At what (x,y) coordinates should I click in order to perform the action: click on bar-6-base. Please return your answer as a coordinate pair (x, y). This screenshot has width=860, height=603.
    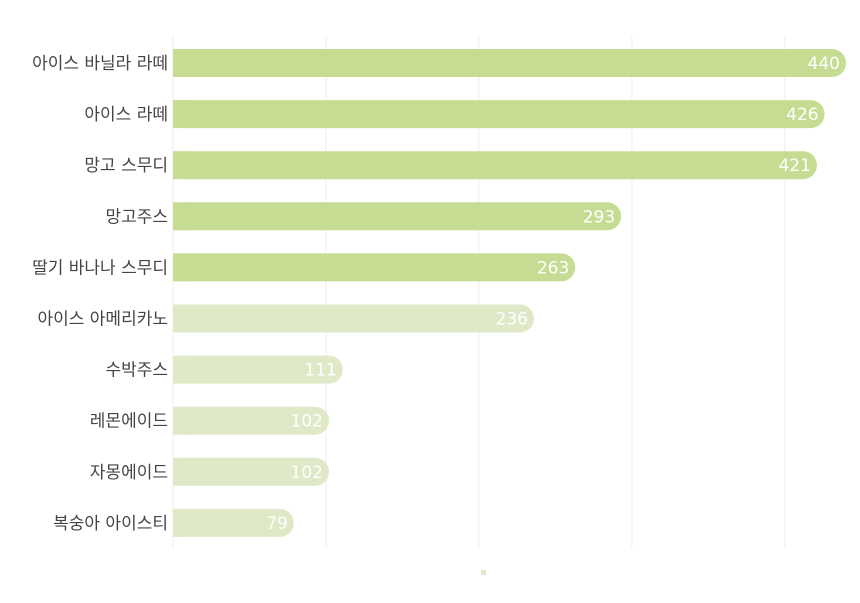
    Looking at the image, I should click on (180, 318).